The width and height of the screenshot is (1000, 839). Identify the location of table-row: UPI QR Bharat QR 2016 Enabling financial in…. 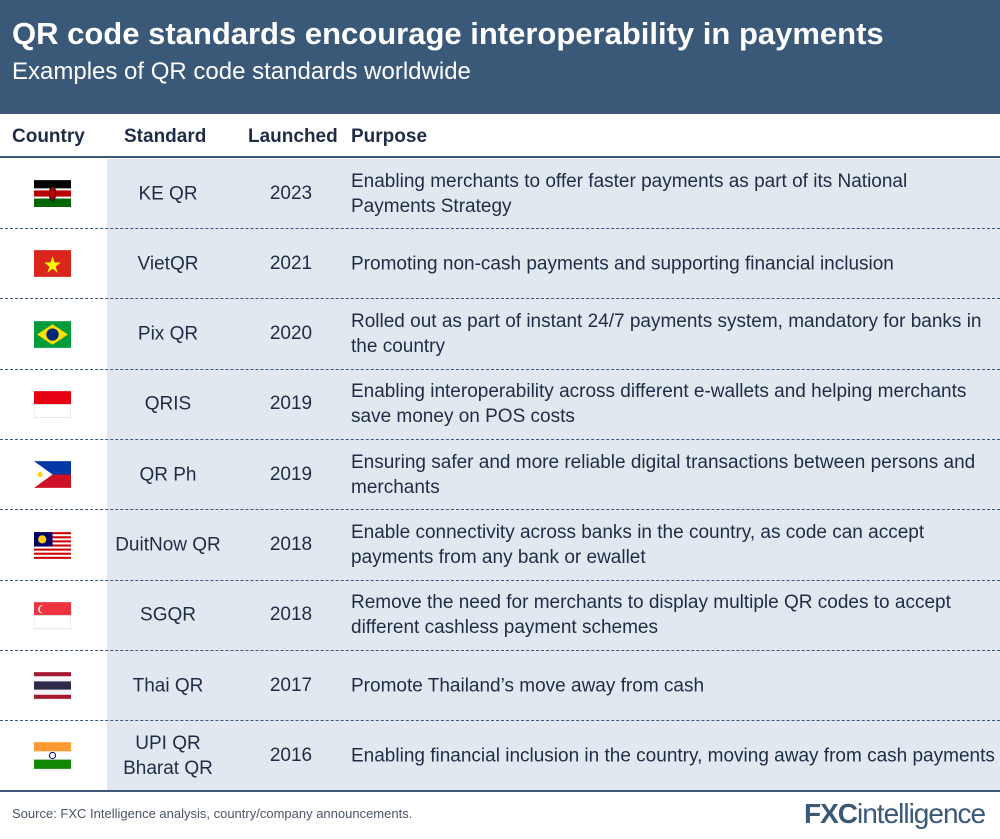
(500, 756).